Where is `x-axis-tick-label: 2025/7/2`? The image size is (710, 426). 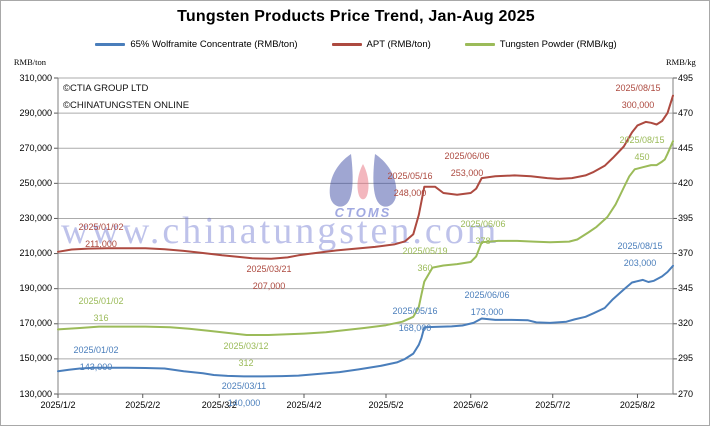
x-axis-tick-label: 2025/7/2 is located at coordinates (553, 405).